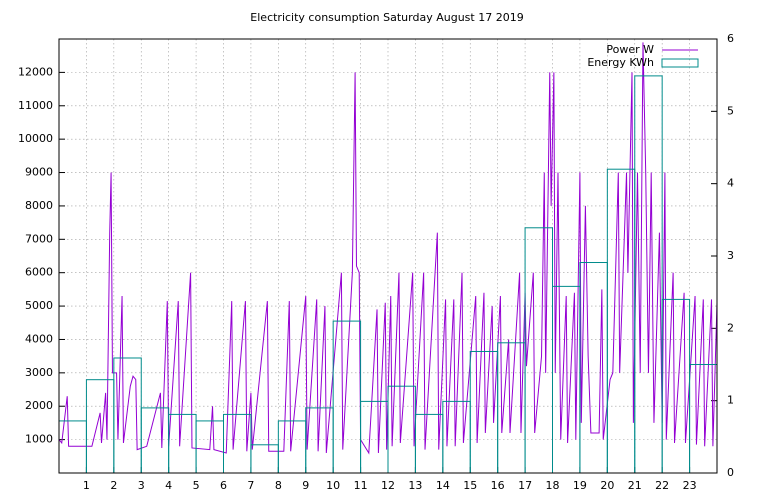  Describe the element at coordinates (305, 485) in the screenshot. I see `x-tick-label: 9` at that location.